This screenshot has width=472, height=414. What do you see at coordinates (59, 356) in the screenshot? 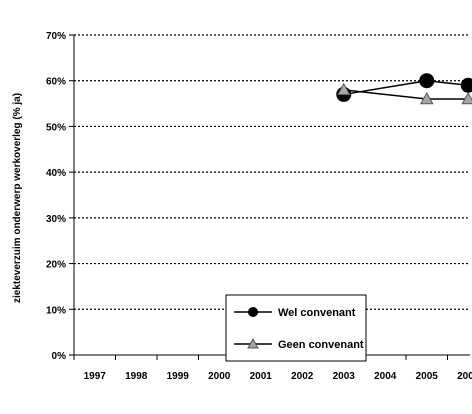
I see `y-tick-label: 0%` at bounding box center [59, 356].